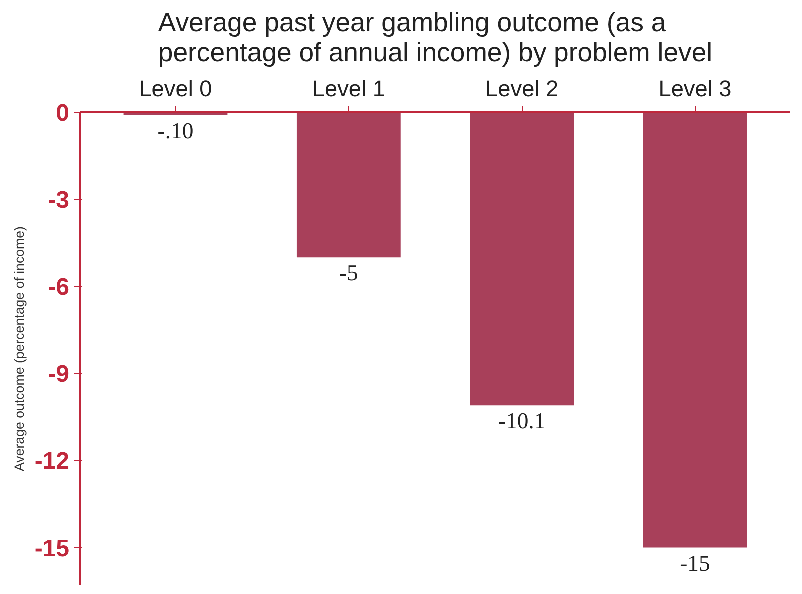 This screenshot has width=802, height=594. I want to click on x-tick-label: Level 1, so click(349, 89).